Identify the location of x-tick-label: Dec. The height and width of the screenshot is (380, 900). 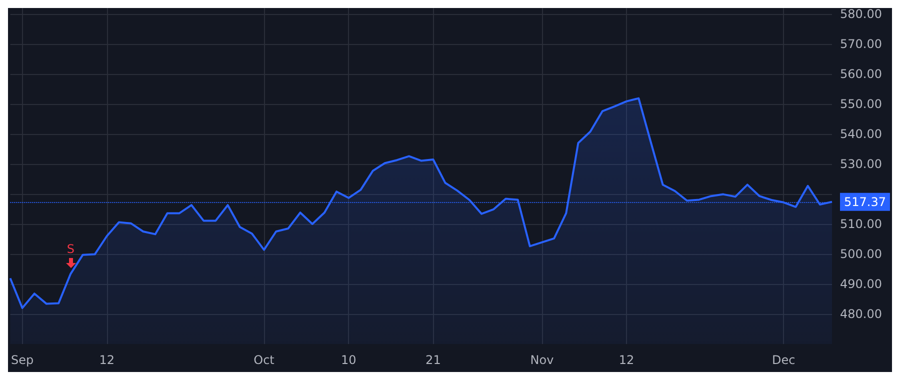
(784, 360).